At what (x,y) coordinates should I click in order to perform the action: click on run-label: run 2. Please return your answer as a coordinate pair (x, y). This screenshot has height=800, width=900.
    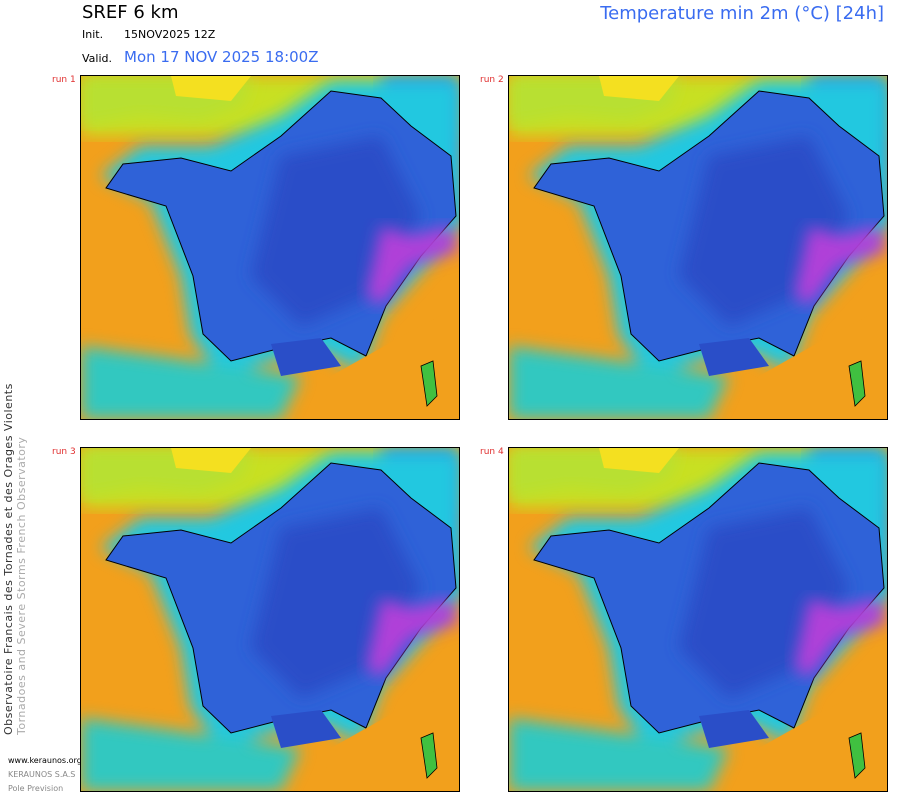
    Looking at the image, I should click on (492, 80).